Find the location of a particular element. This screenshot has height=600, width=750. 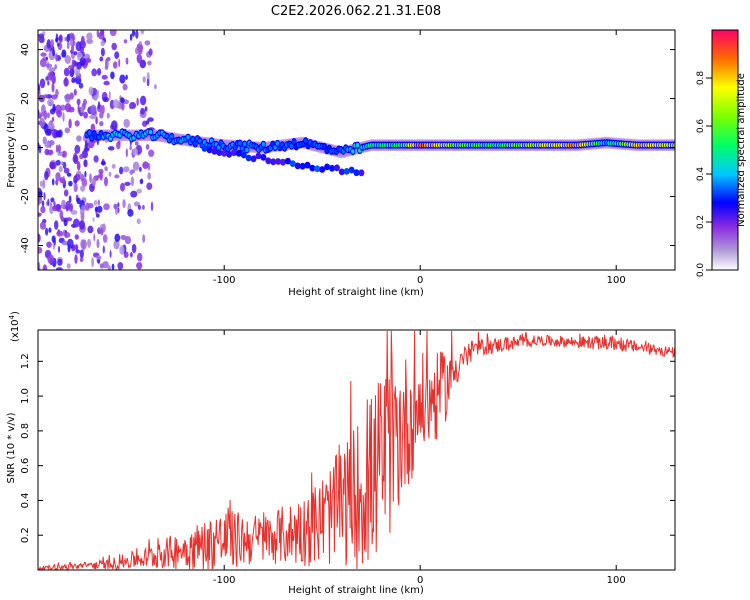

y-tick-label: 0.8 is located at coordinates (25, 431).